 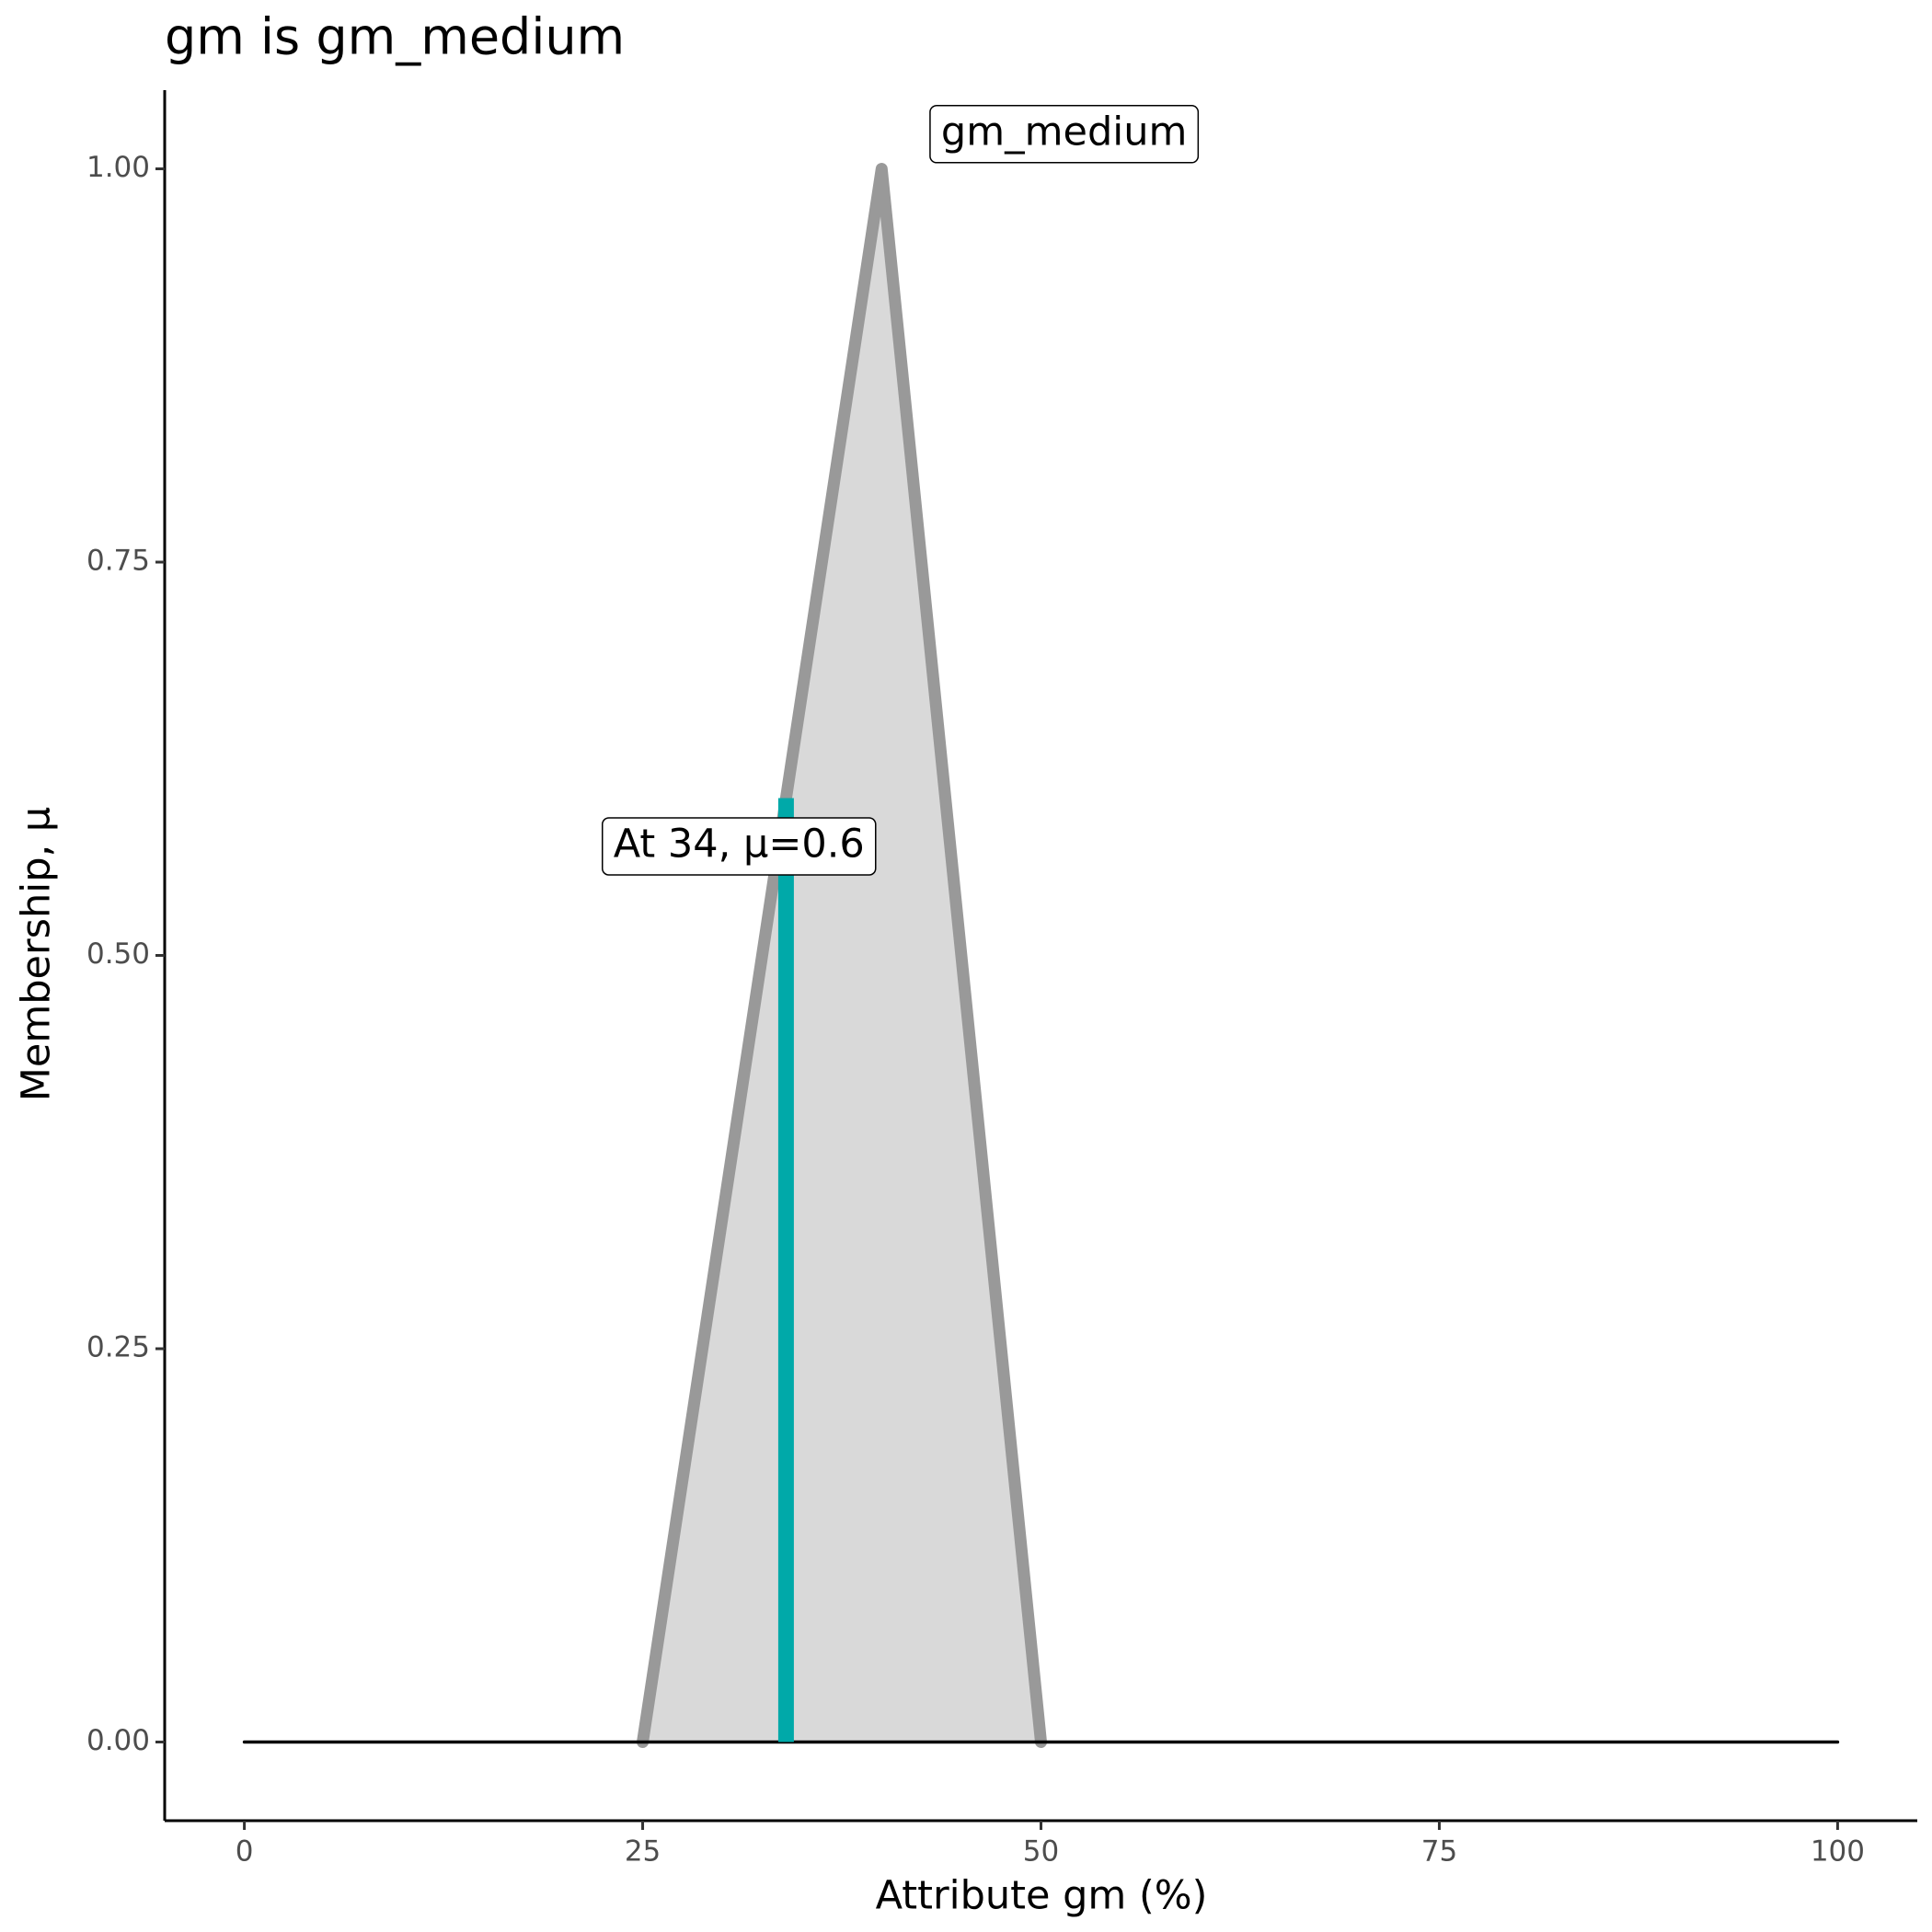 What do you see at coordinates (118, 954) in the screenshot?
I see `y-tick-label: 0.50` at bounding box center [118, 954].